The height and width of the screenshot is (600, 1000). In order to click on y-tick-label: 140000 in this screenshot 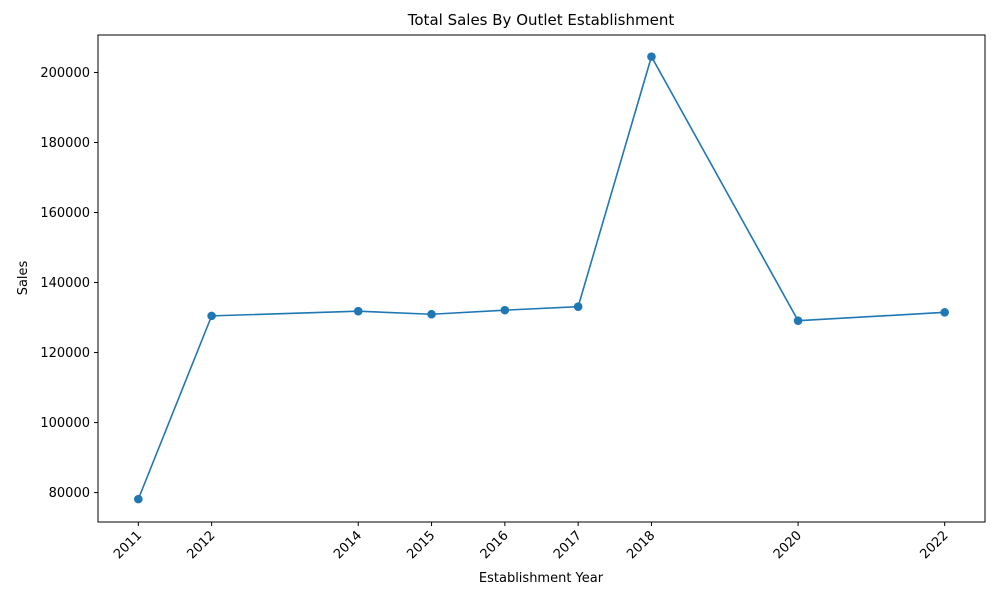, I will do `click(65, 283)`.